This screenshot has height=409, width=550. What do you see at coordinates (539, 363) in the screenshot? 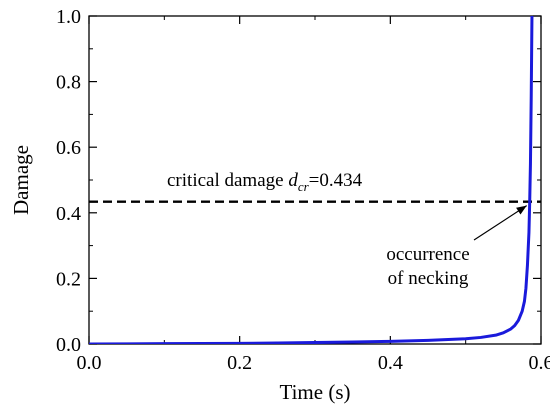
I see `x-tick-label: 0.6` at bounding box center [539, 363].